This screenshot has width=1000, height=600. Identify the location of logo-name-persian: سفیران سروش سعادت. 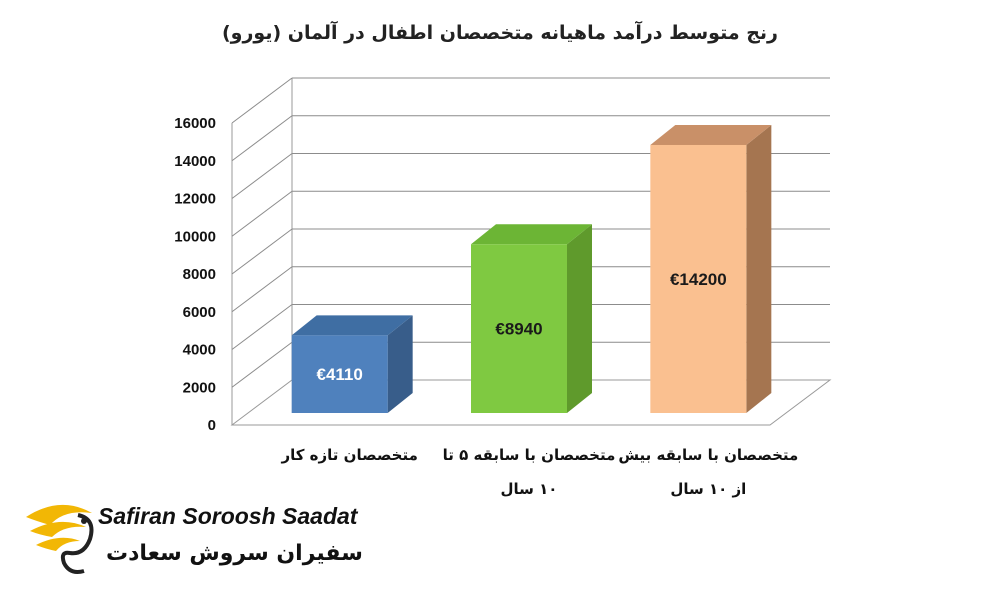
(234, 553).